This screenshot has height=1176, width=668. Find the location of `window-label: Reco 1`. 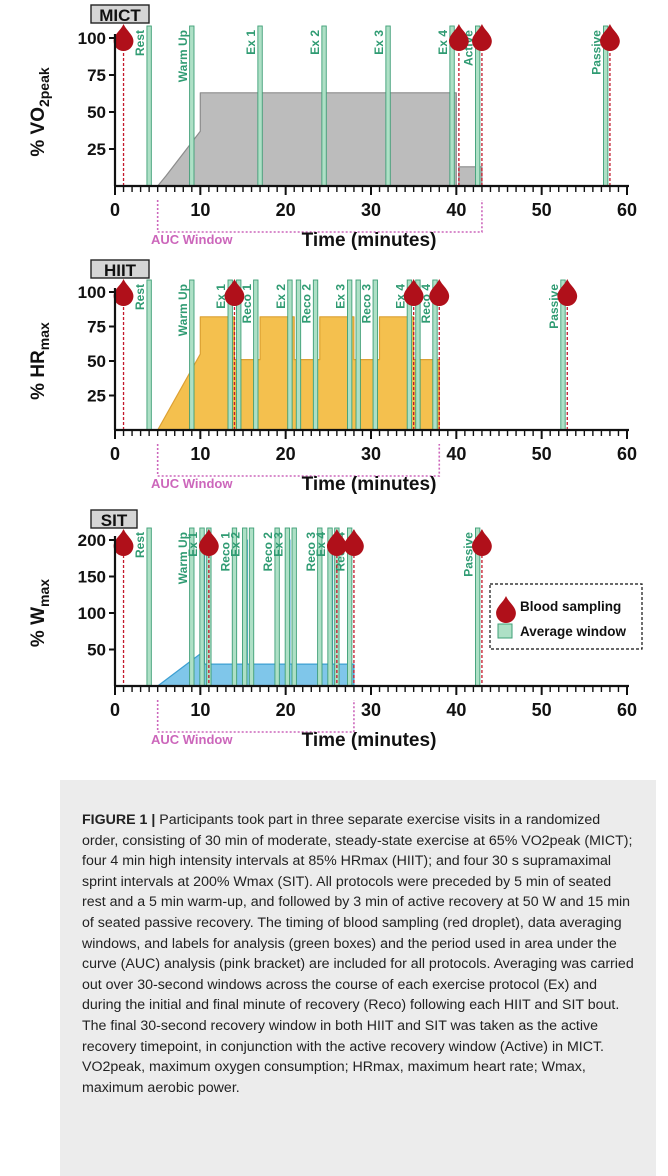

window-label: Reco 1 is located at coordinates (225, 552).